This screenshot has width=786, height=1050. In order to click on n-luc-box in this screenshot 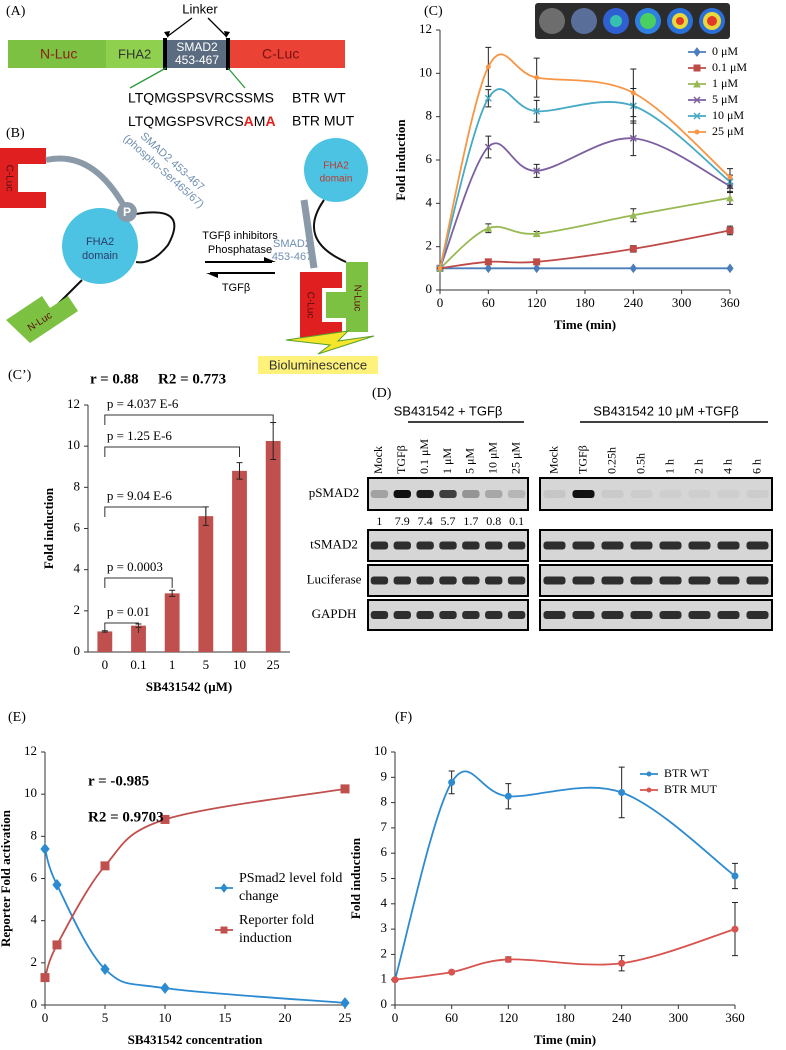, I will do `click(57, 54)`.